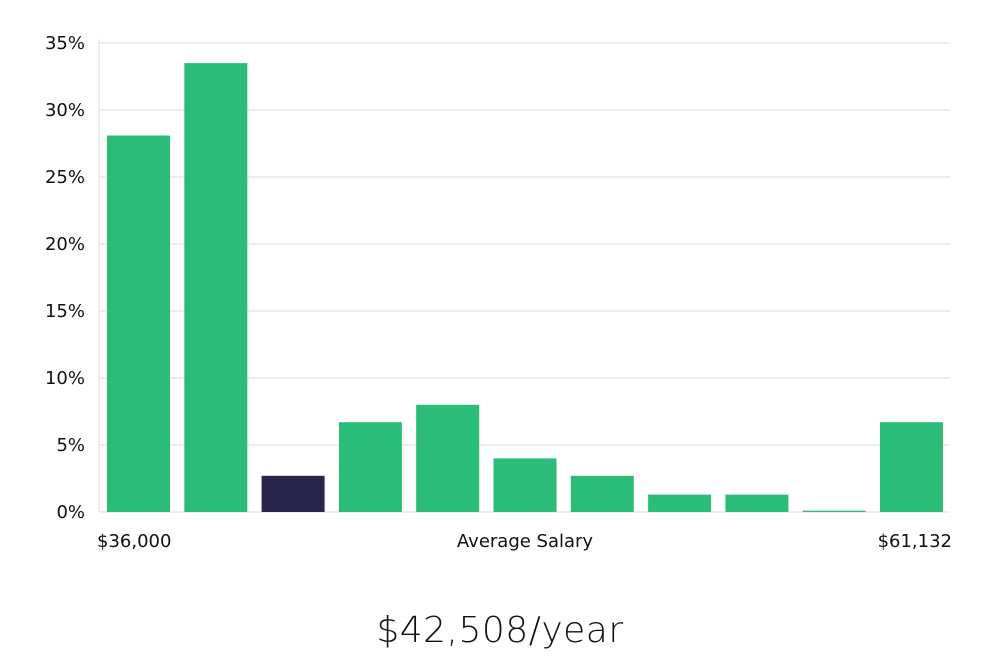 The image size is (1000, 660). I want to click on y-tick-label: 30%, so click(65, 110).